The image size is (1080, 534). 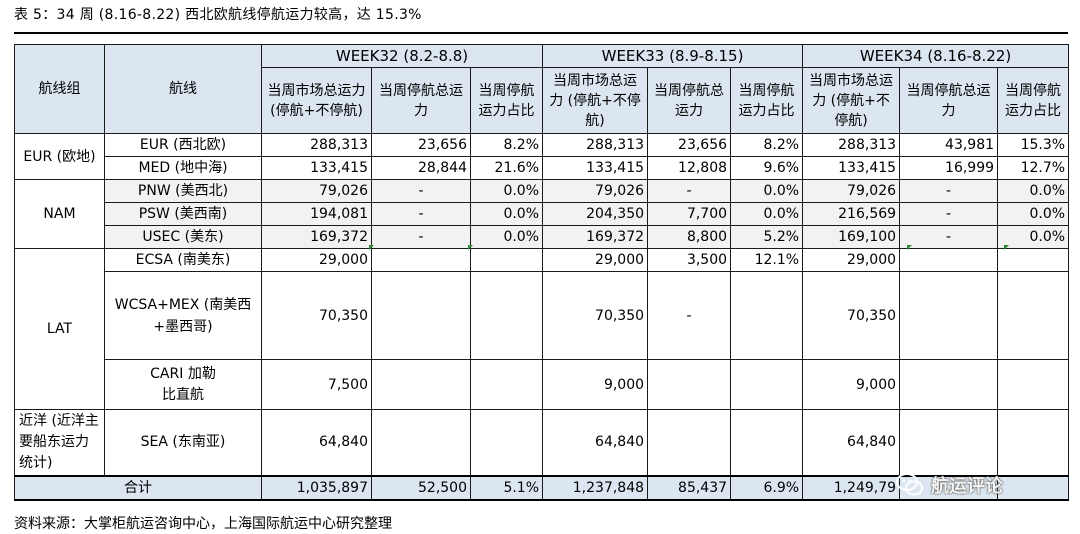 I want to click on data-cell: 204,350, so click(x=595, y=214).